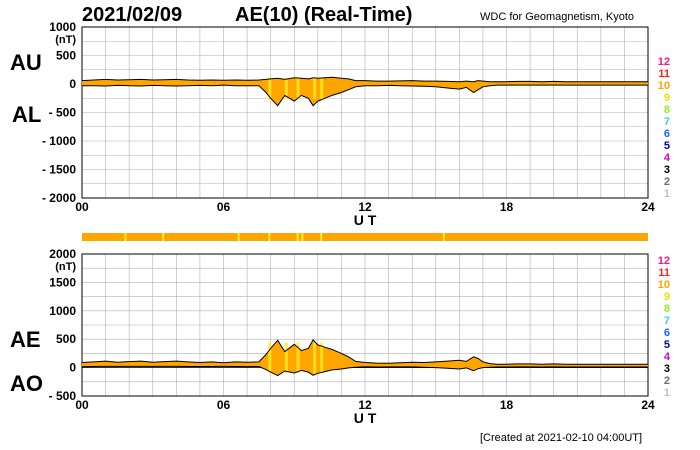 The width and height of the screenshot is (700, 450). Describe the element at coordinates (324, 15) in the screenshot. I see `chart-title: AE(10) (Real-Time)` at that location.